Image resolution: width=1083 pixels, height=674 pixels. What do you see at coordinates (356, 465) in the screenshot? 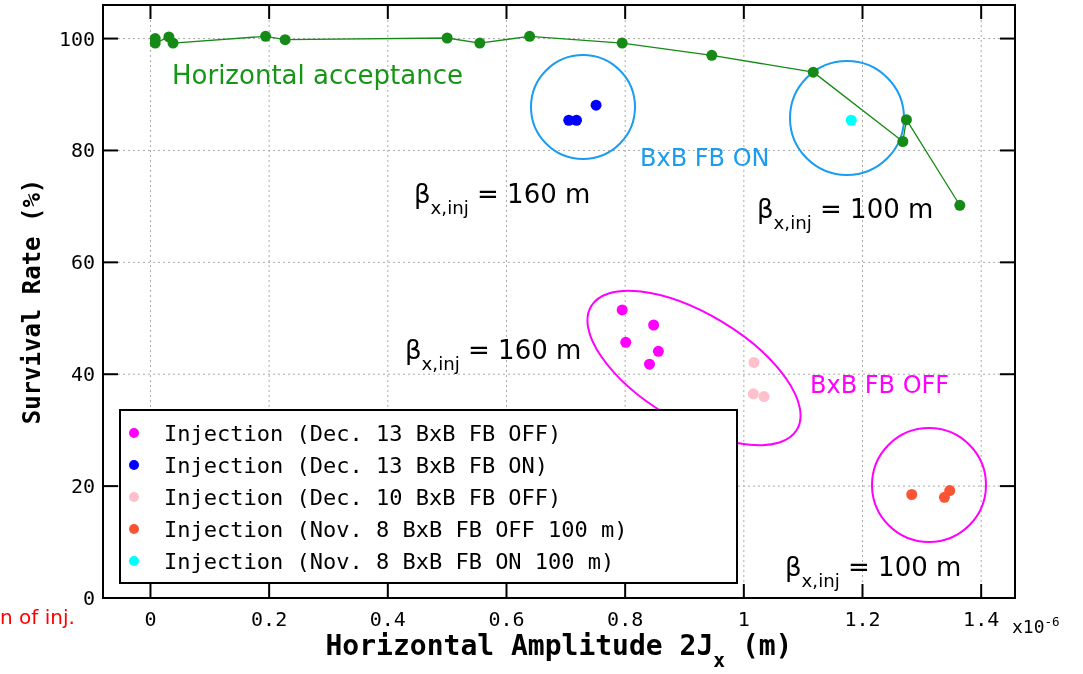
I see `legend-label: Injection (Dec. 13 BxB FB ON)` at bounding box center [356, 465].